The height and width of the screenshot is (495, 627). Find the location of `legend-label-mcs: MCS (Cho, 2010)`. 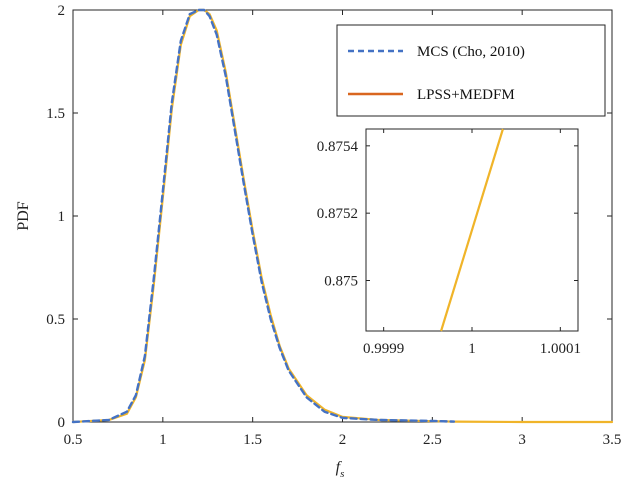

legend-label-mcs: MCS (Cho, 2010) is located at coordinates (471, 52).